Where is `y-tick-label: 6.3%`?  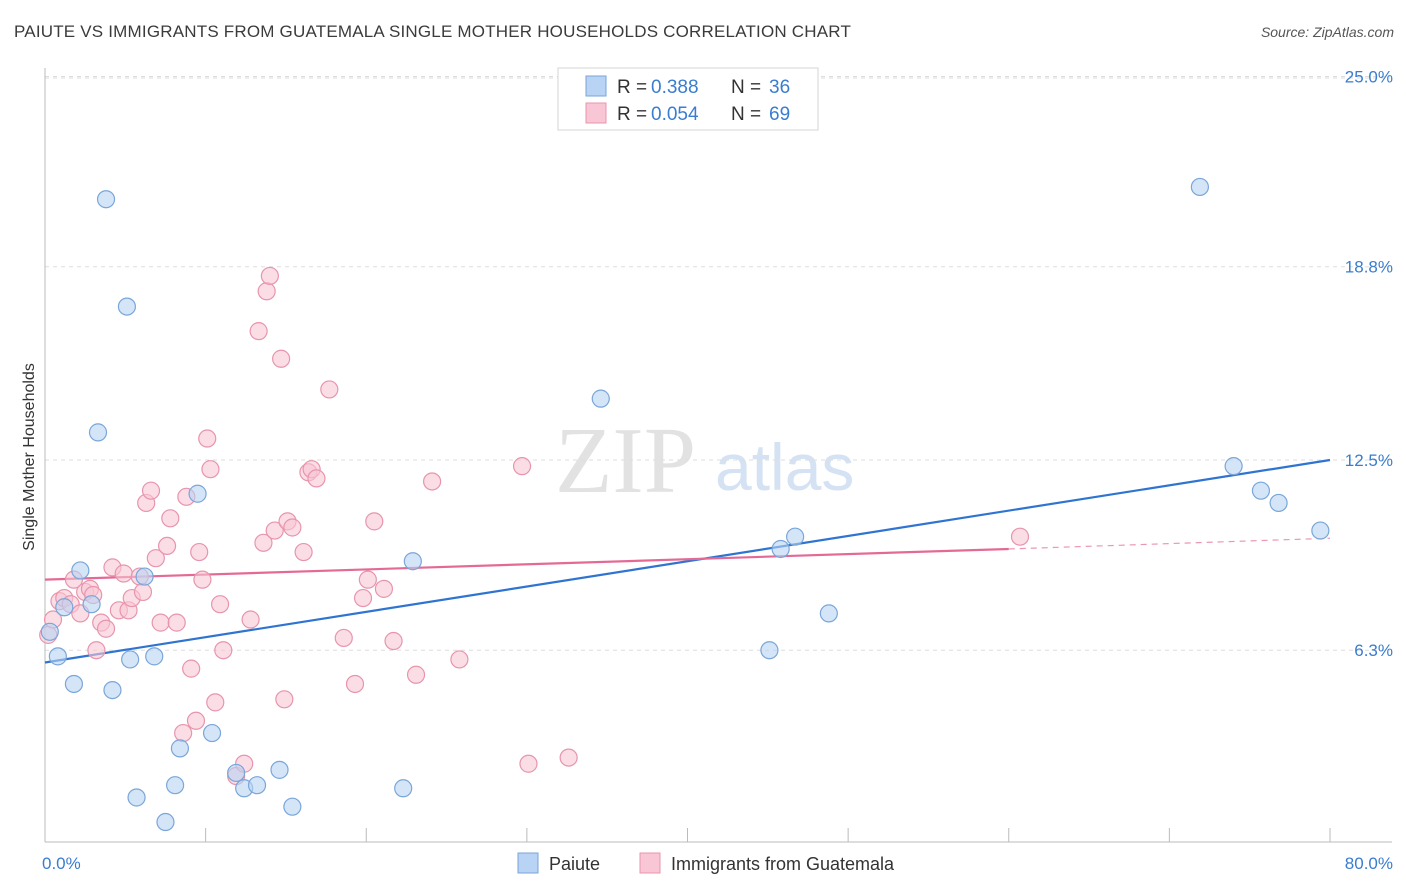 y-tick-label: 6.3% is located at coordinates (1373, 650).